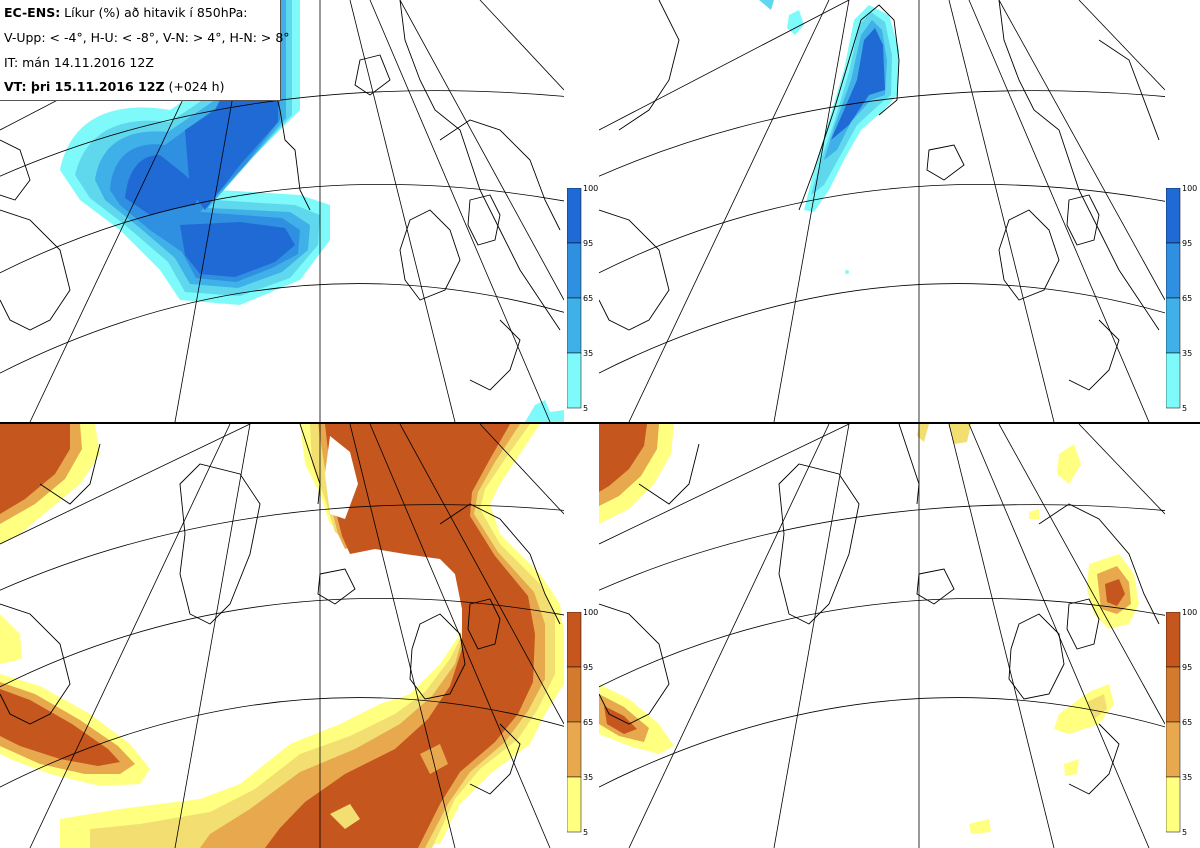  What do you see at coordinates (600, 423) in the screenshot?
I see `panel-divider` at bounding box center [600, 423].